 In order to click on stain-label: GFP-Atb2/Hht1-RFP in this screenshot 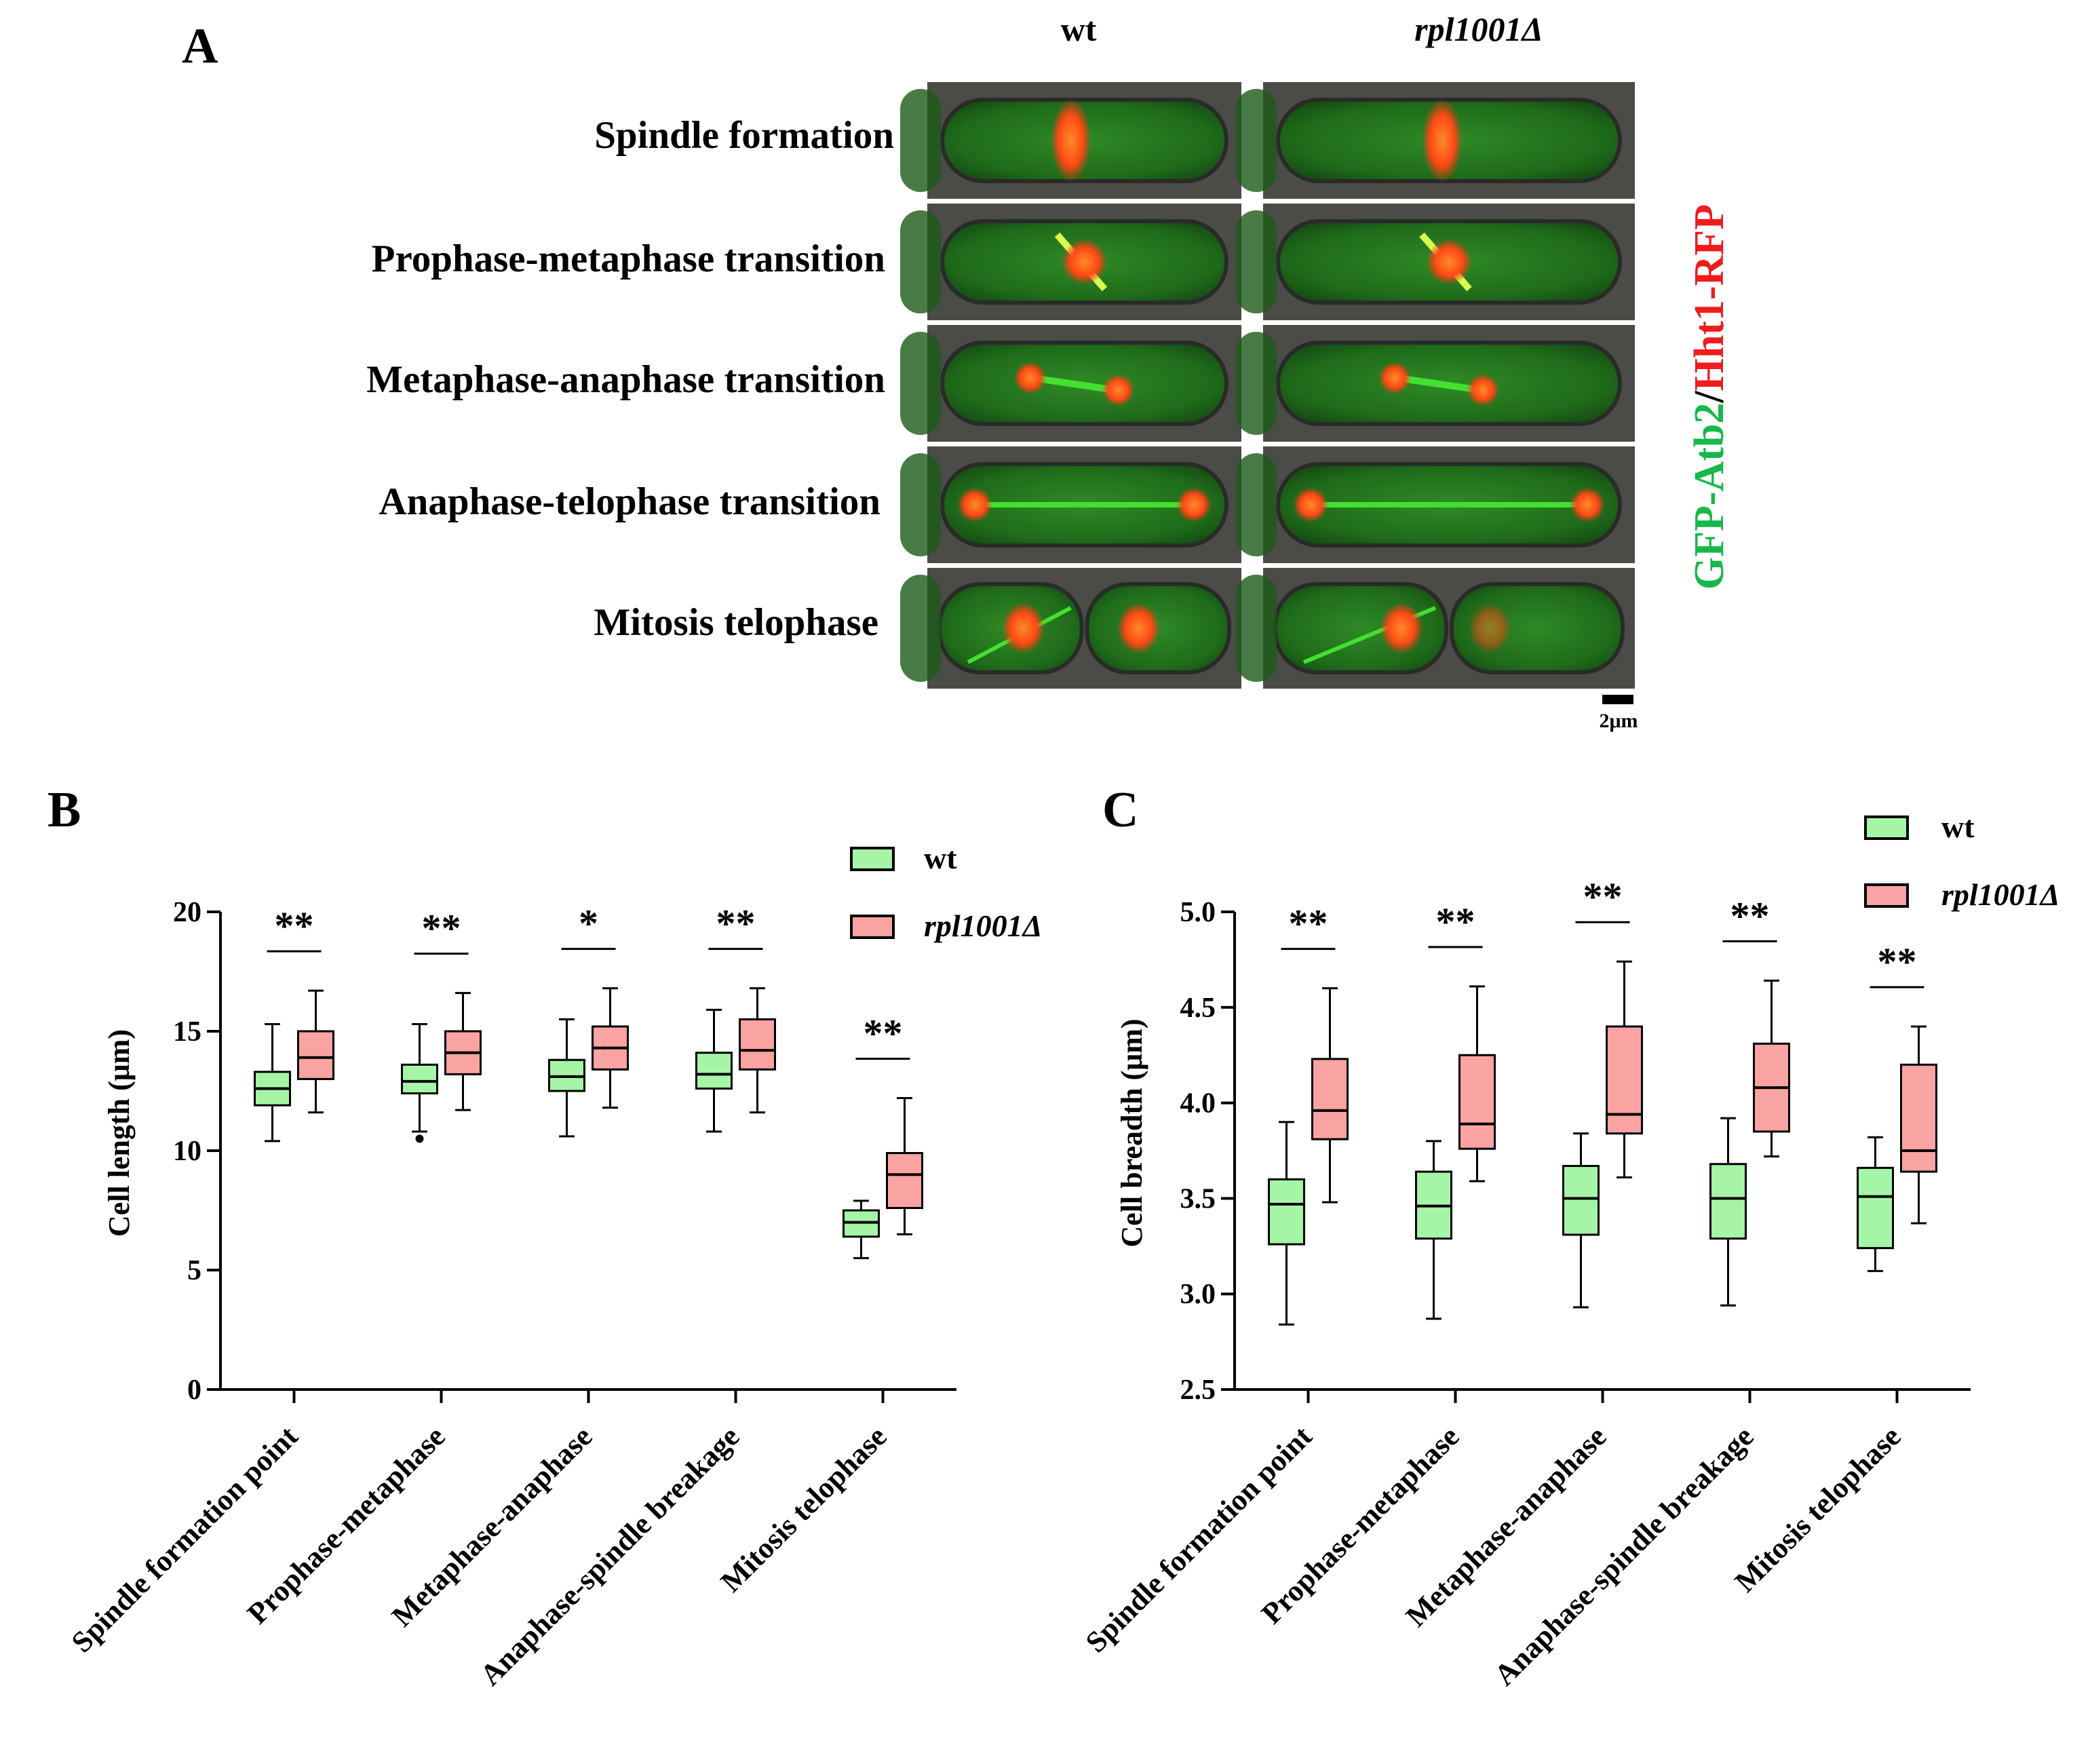, I will do `click(1710, 397)`.